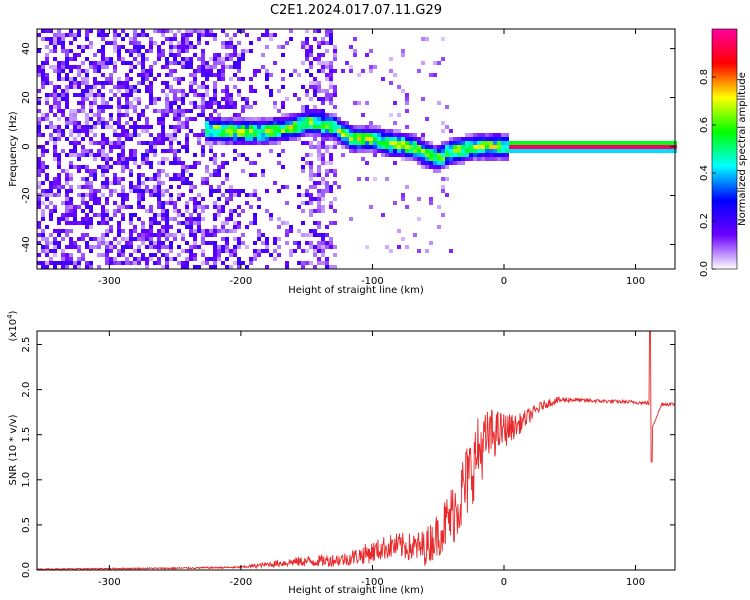 This screenshot has height=600, width=750. What do you see at coordinates (26, 244) in the screenshot?
I see `y-tick-label: -40` at bounding box center [26, 244].